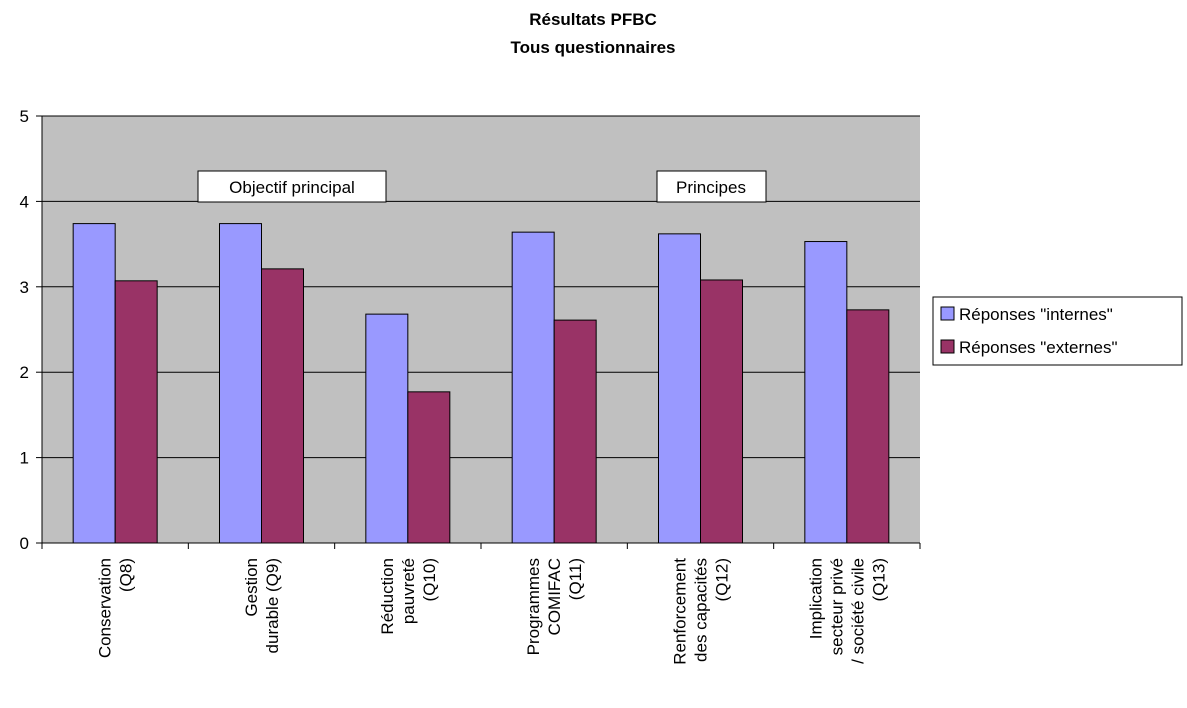  Describe the element at coordinates (722, 579) in the screenshot. I see `x-category-label-line: (Q12)` at that location.